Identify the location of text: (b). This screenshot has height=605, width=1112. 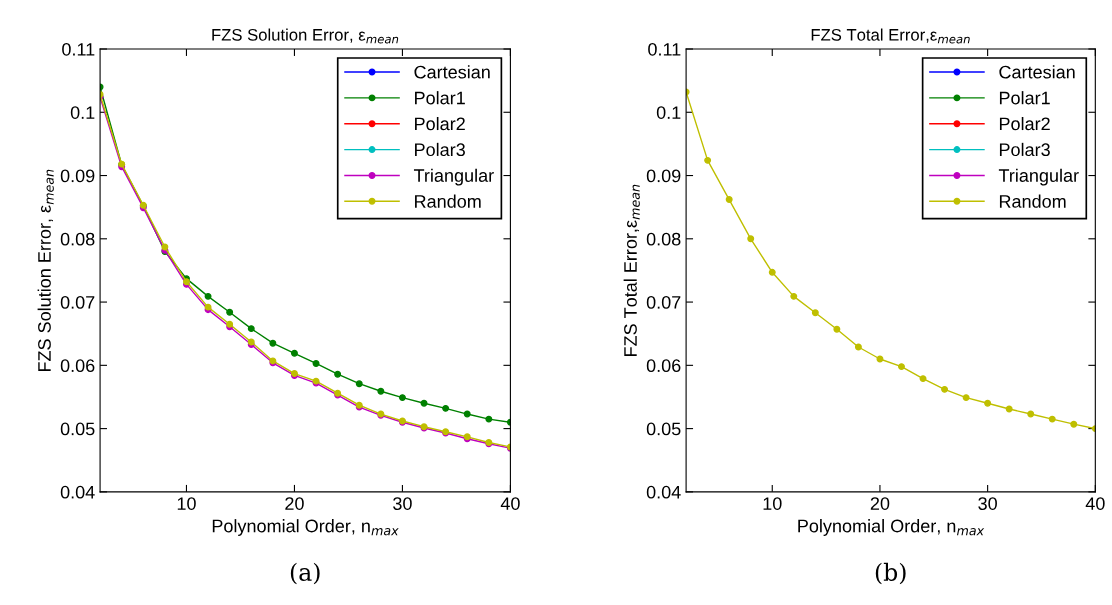
(890, 573).